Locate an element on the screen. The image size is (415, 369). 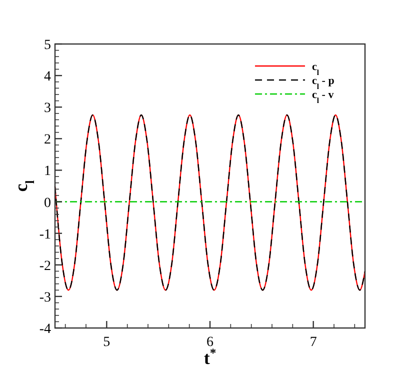
legend-label: c$_{l}$ is located at coordinates (316, 68).